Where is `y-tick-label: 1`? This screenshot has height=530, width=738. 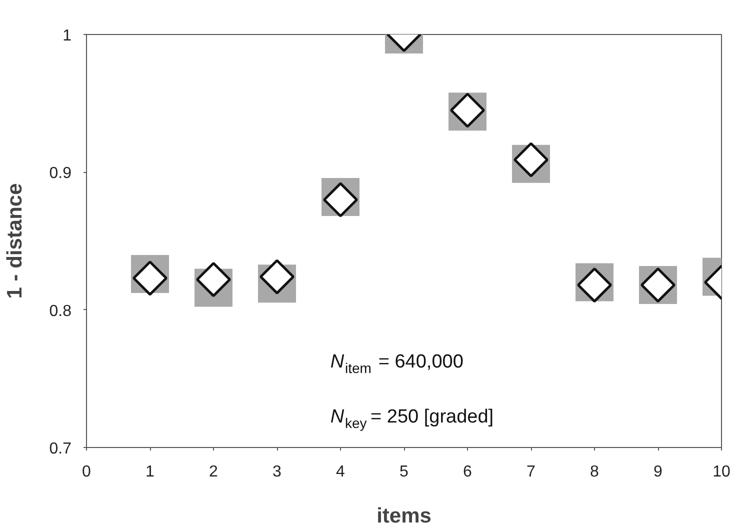 y-tick-label: 1 is located at coordinates (67, 36).